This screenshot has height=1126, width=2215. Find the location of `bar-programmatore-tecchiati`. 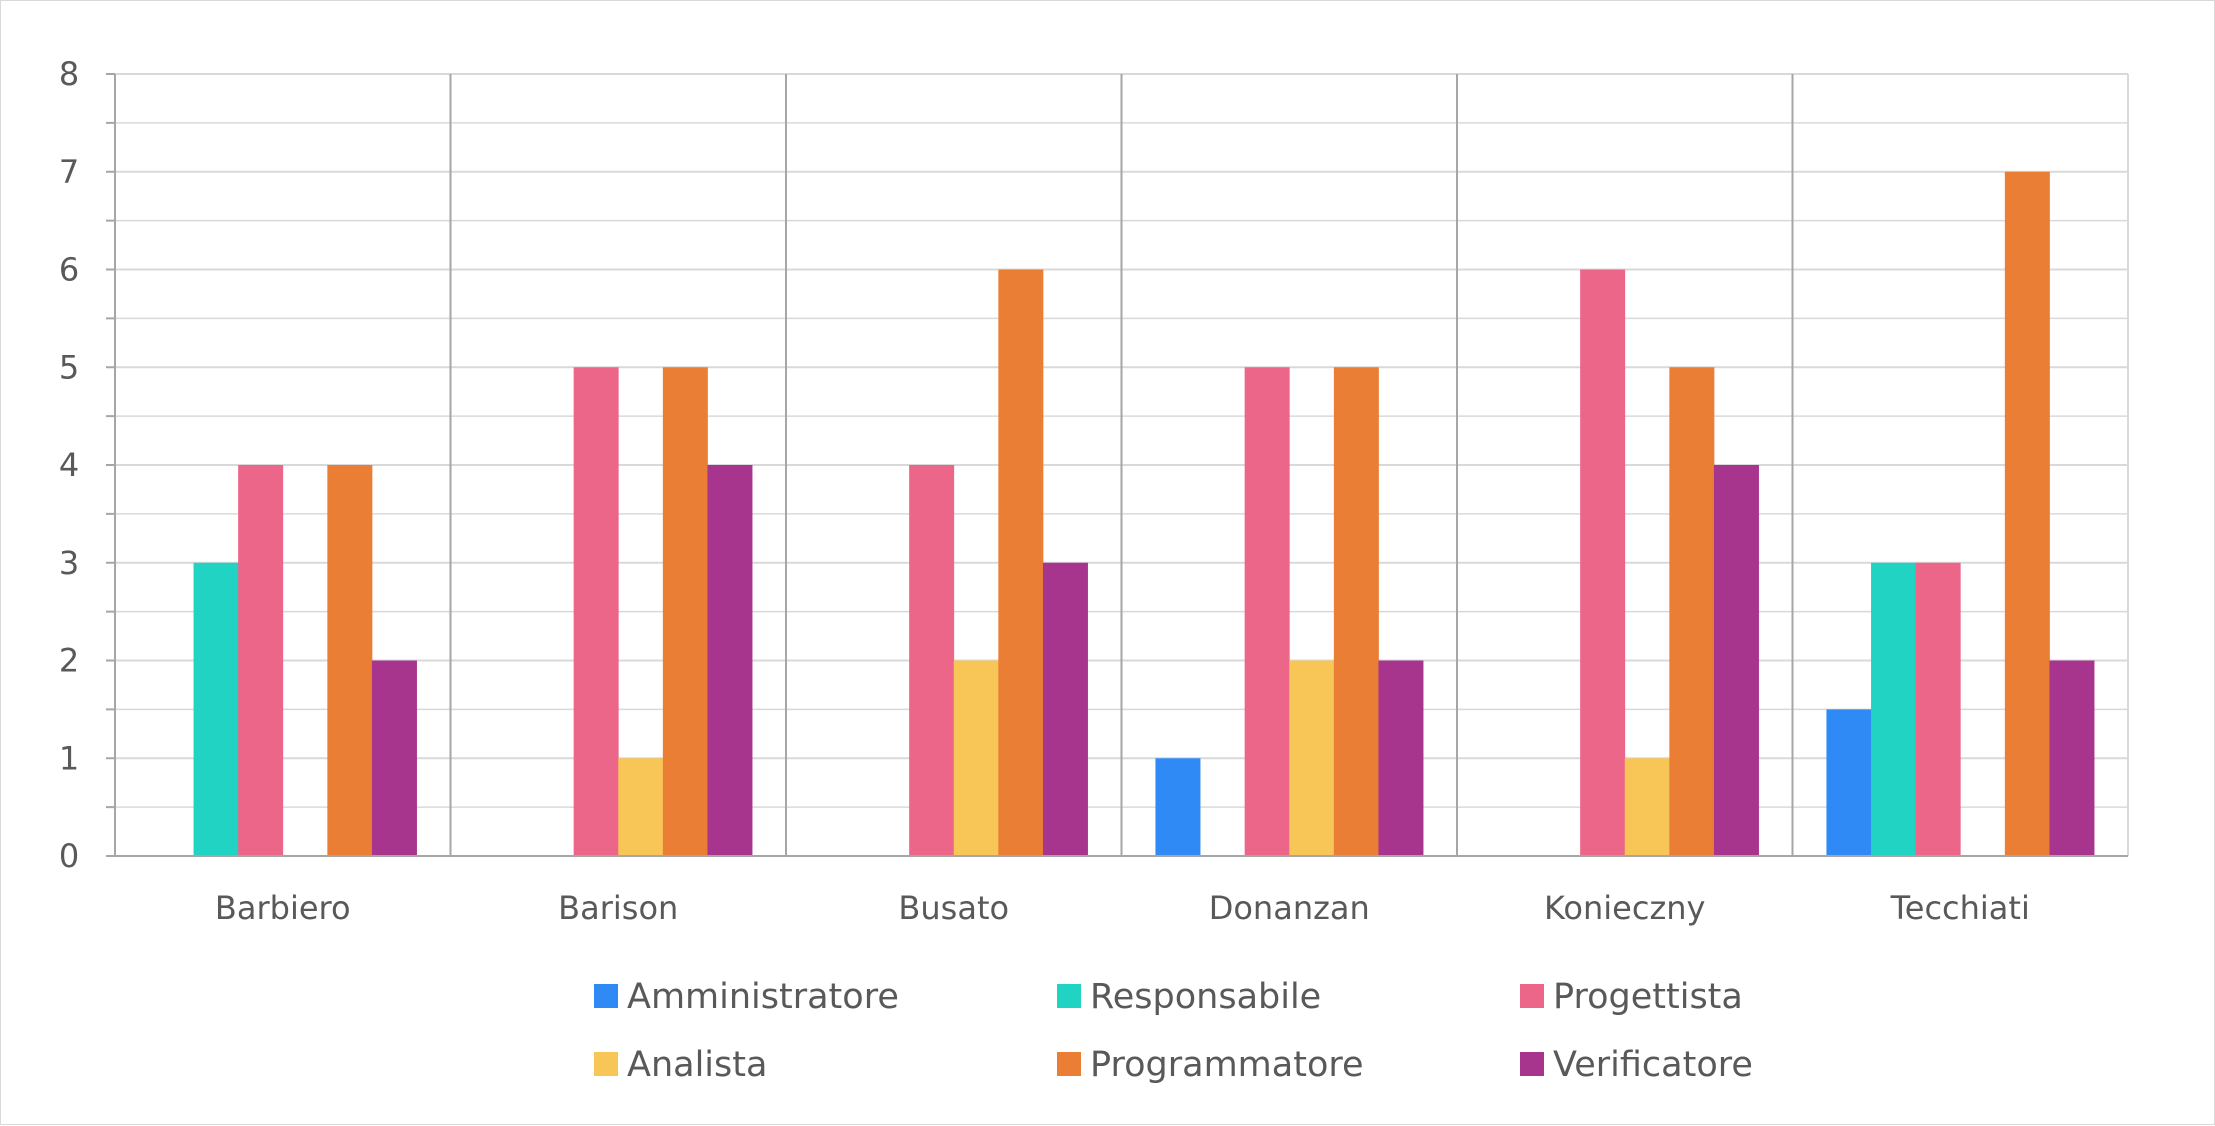

bar-programmatore-tecchiati is located at coordinates (2027, 513).